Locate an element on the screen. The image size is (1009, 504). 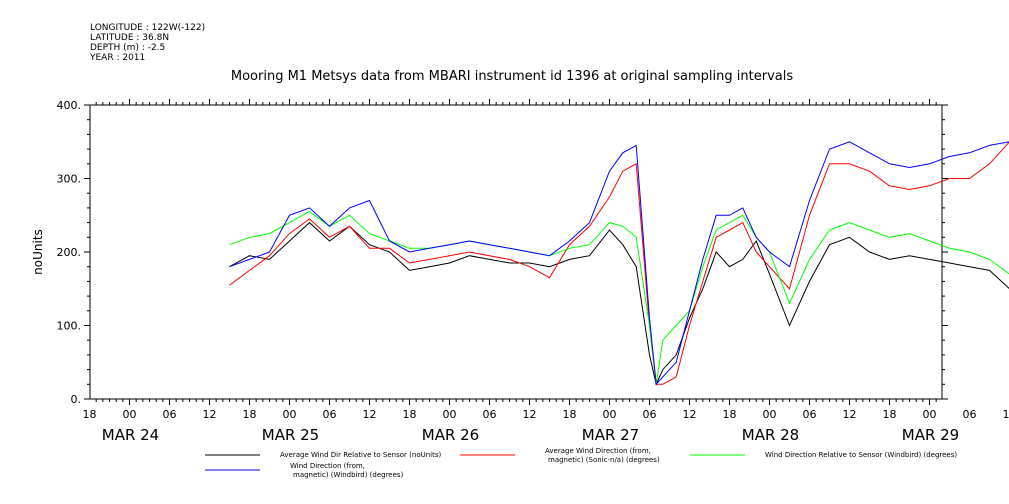
legend-label-4-line1: Wind Direction (from, is located at coordinates (327, 466).